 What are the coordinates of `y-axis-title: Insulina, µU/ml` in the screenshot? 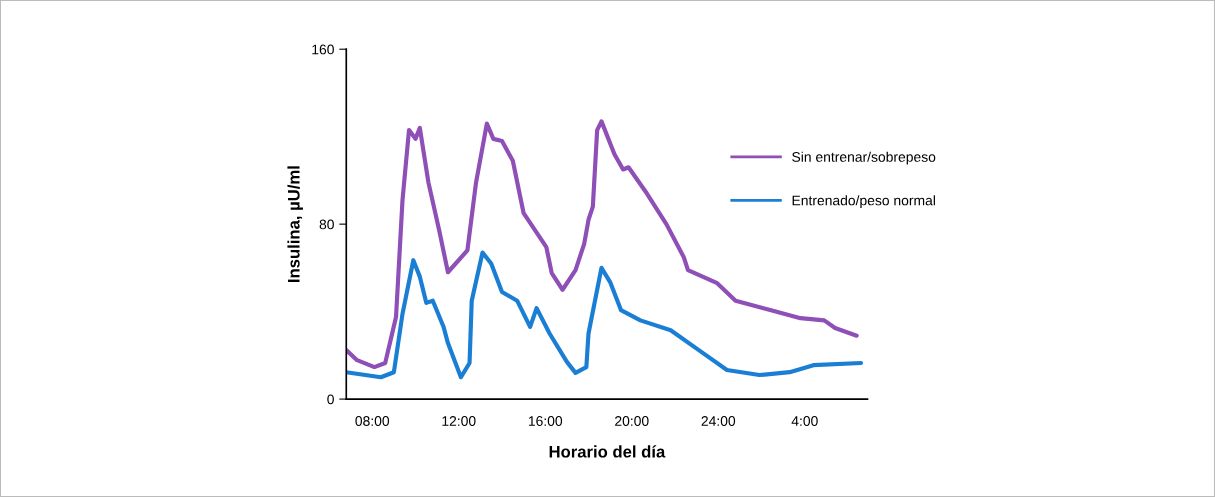 It's located at (295, 224).